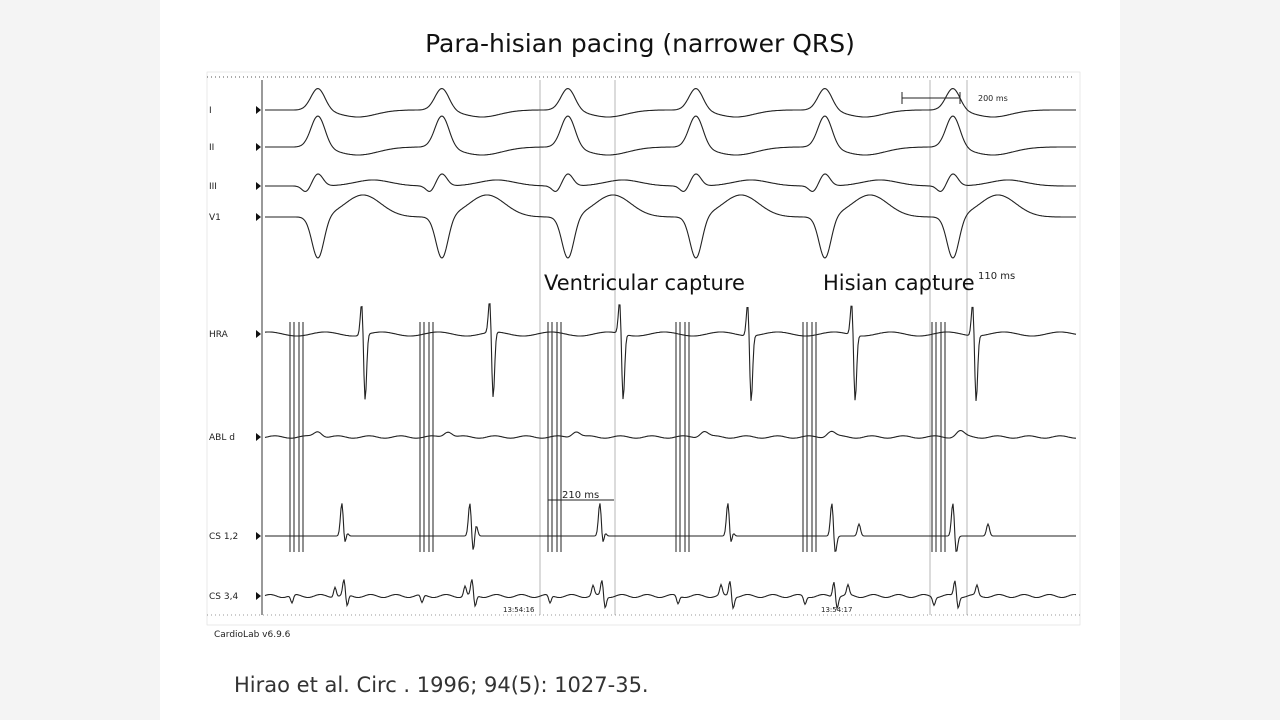 The height and width of the screenshot is (720, 1280). I want to click on ventricular-interval: 210 ms, so click(580, 495).